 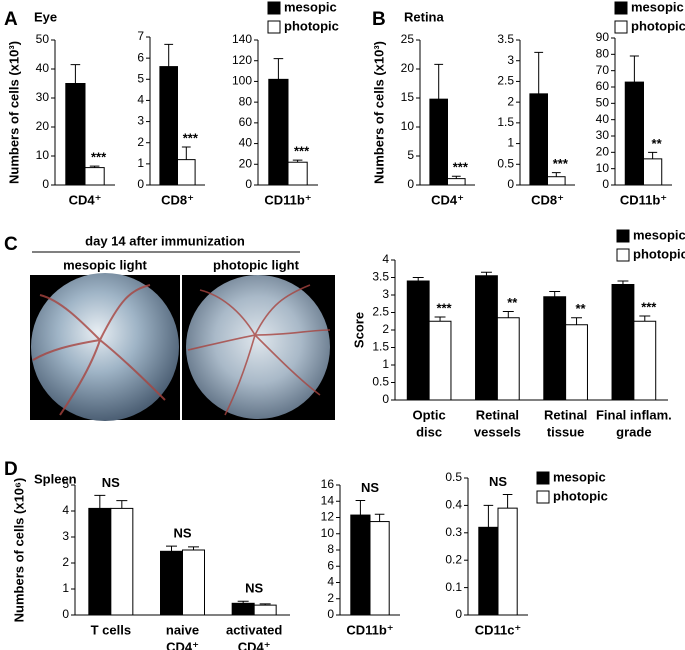 What do you see at coordinates (603, 37) in the screenshot?
I see `y-tick-label: 90` at bounding box center [603, 37].